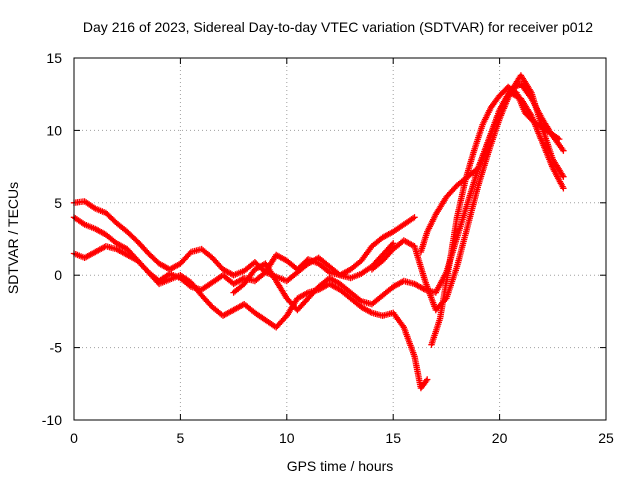 The height and width of the screenshot is (480, 640). What do you see at coordinates (74, 438) in the screenshot?
I see `x-tick-label: 0` at bounding box center [74, 438].